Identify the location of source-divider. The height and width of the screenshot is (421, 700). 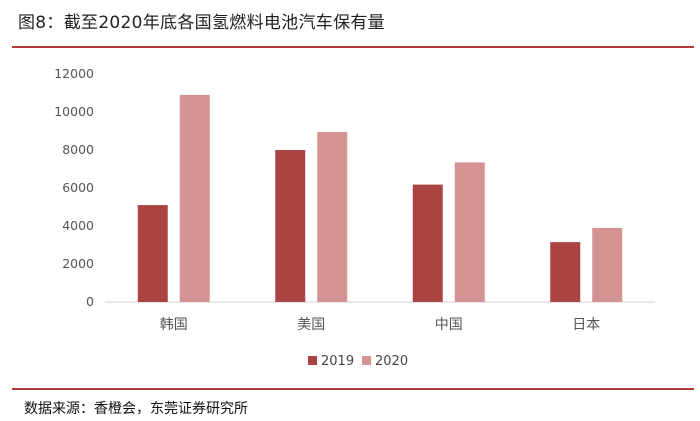
(353, 389).